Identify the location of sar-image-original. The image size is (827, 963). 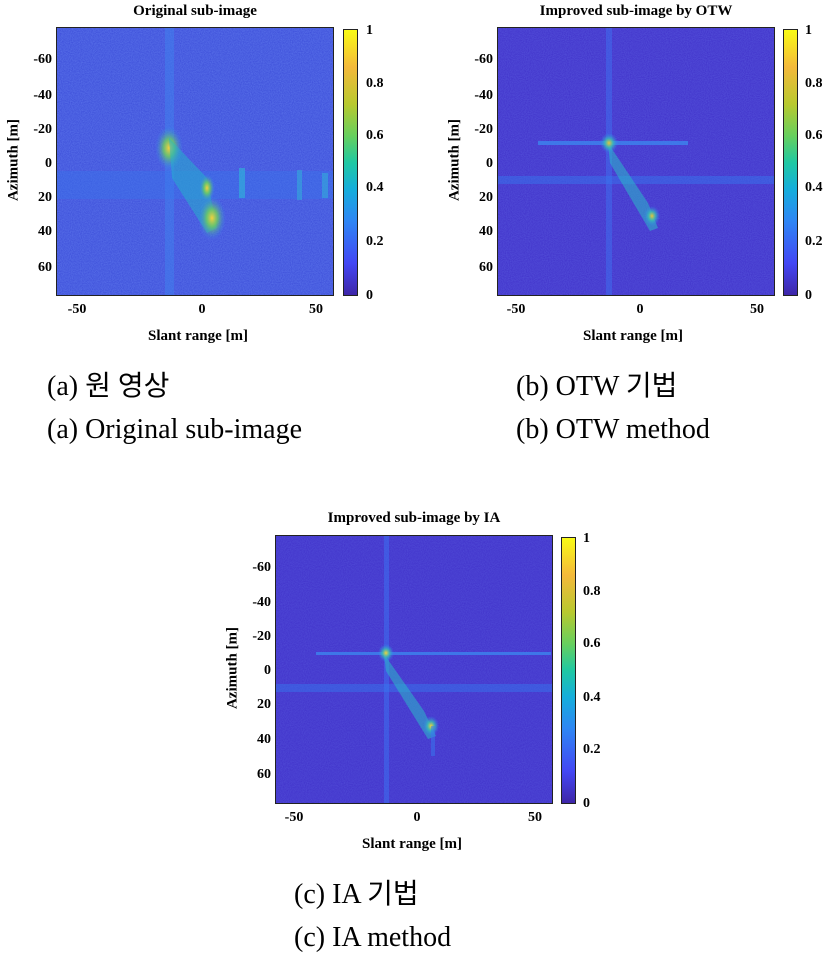
(195, 161).